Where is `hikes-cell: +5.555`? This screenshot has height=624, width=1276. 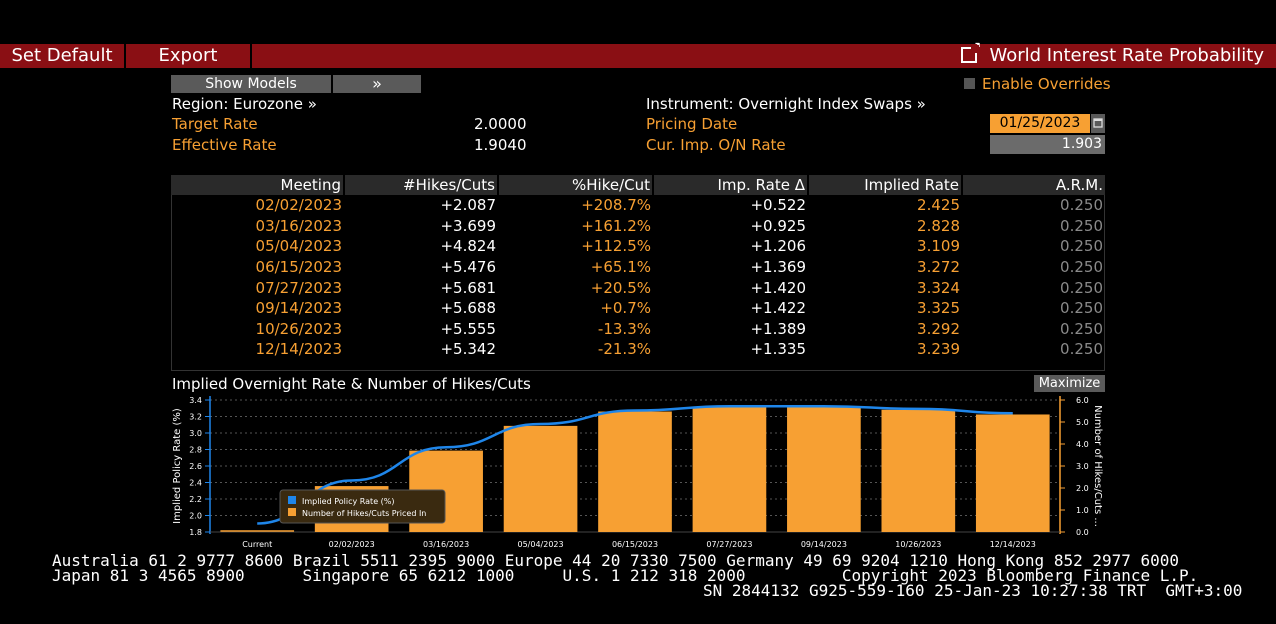
hikes-cell: +5.555 is located at coordinates (468, 328).